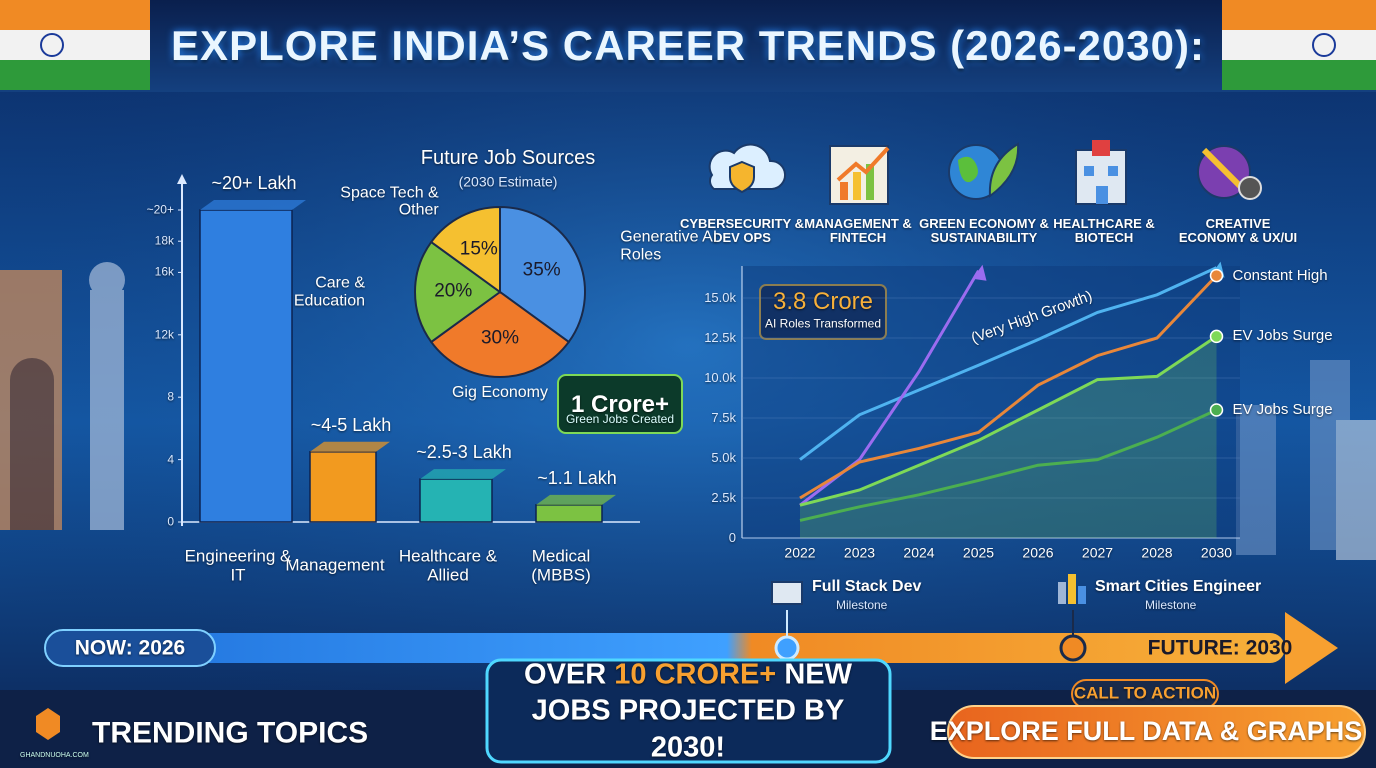  I want to click on data-label: 35%, so click(541, 270).